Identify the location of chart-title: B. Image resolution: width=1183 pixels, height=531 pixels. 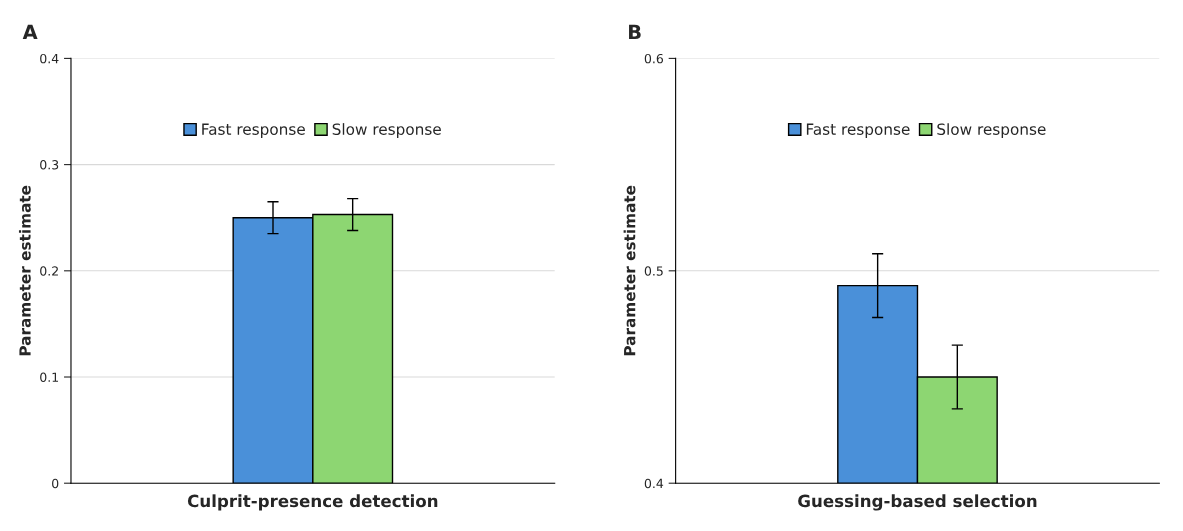
(635, 31).